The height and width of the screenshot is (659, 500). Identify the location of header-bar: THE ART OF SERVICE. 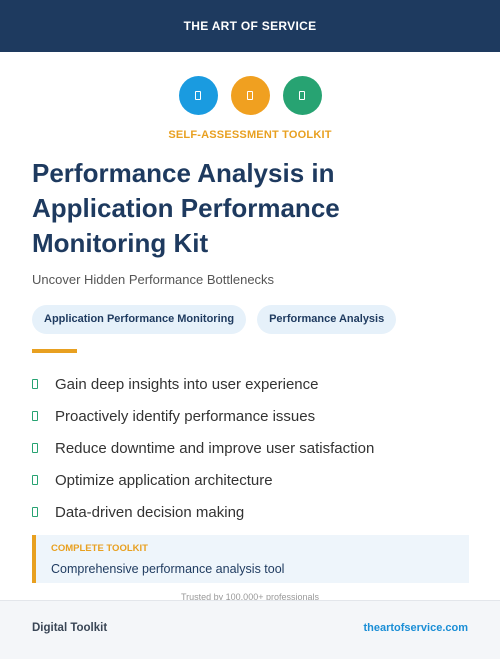
(250, 26).